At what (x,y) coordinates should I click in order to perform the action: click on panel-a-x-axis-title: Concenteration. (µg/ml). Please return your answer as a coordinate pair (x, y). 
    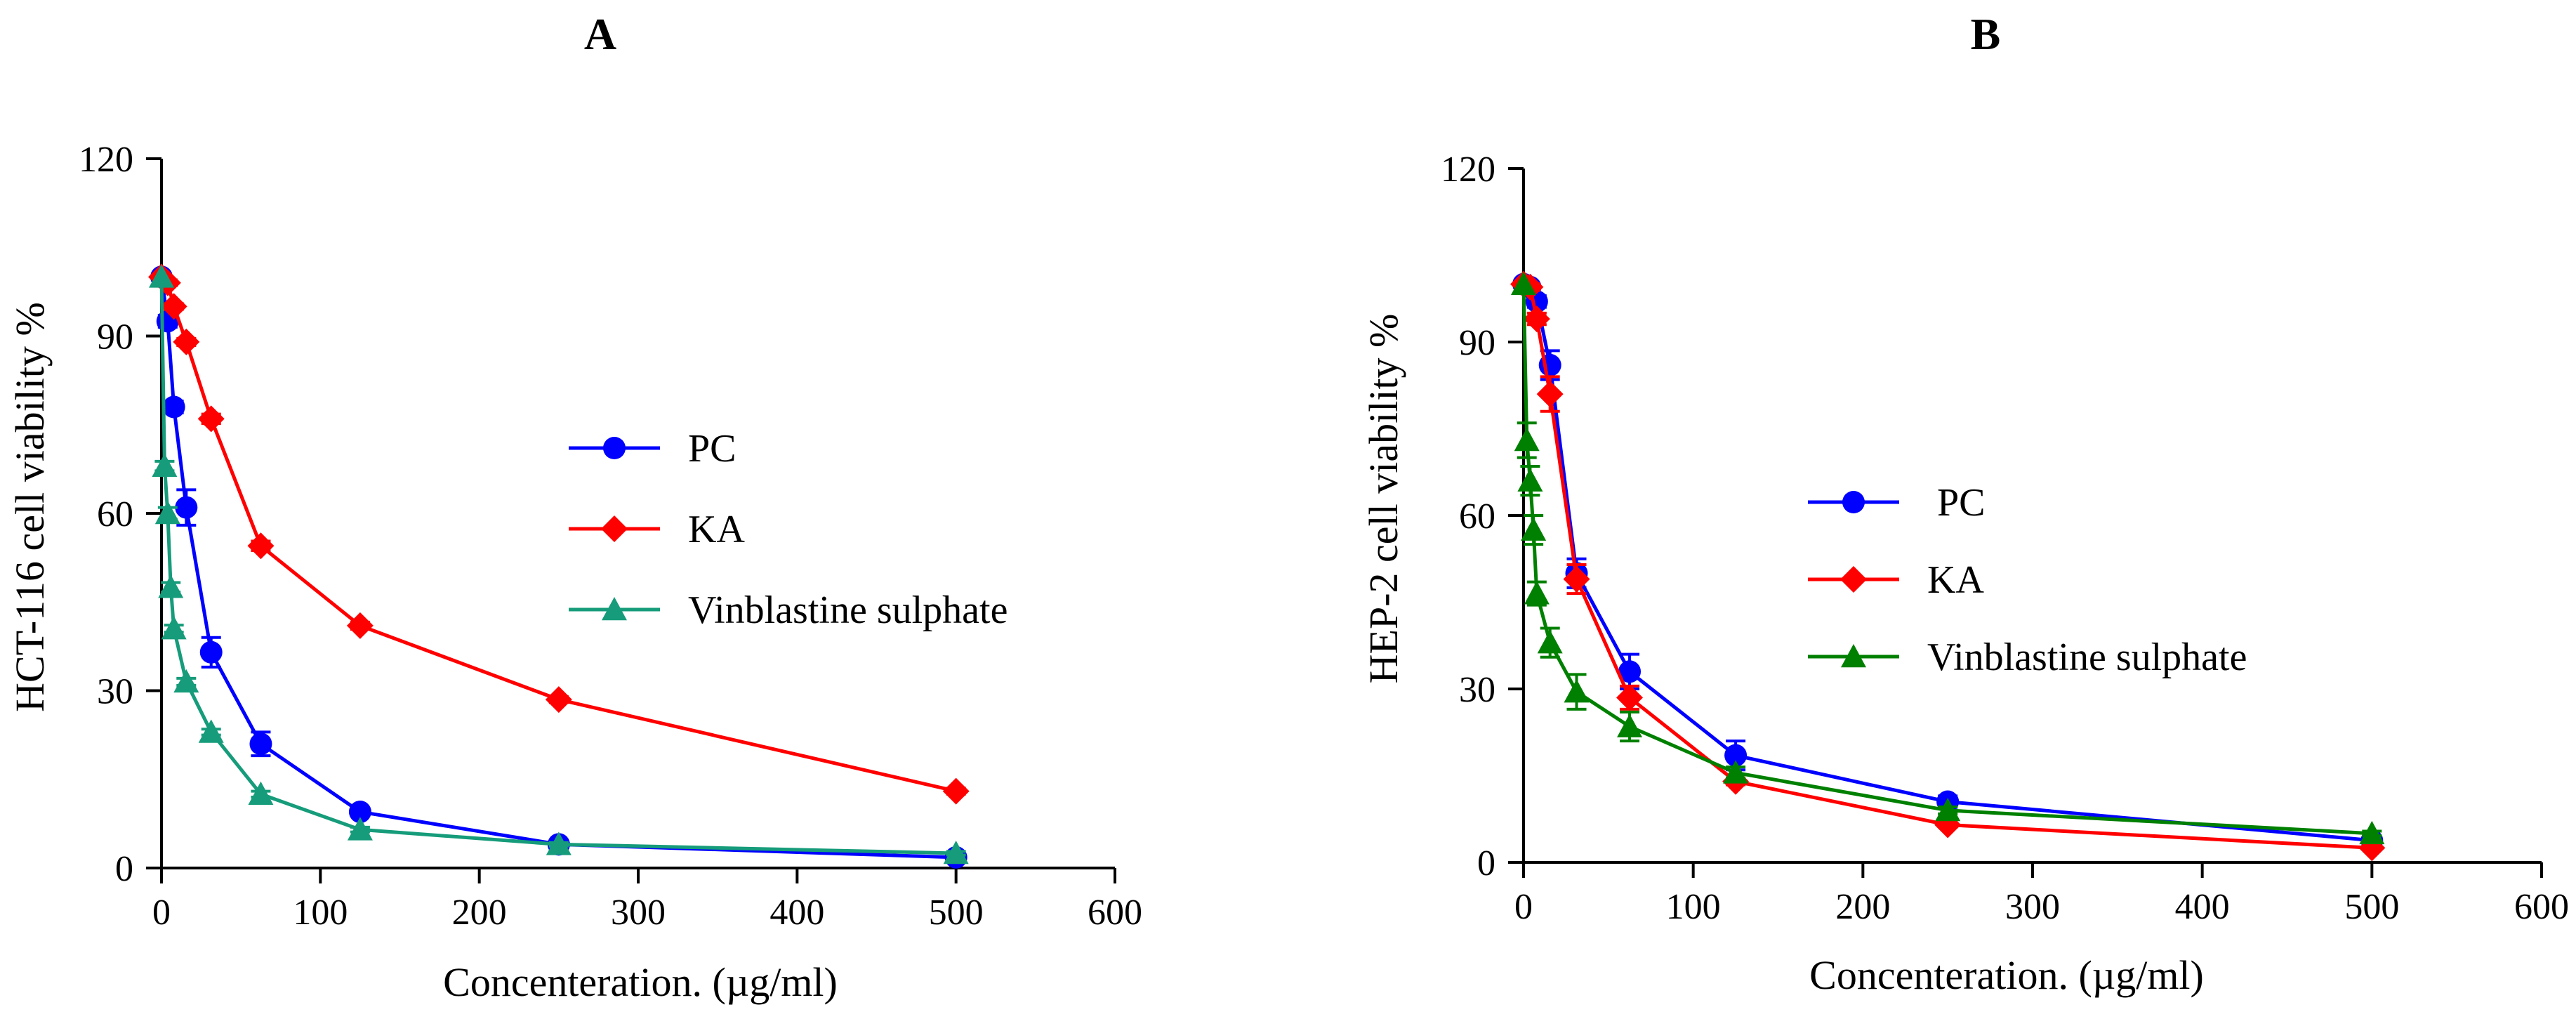
    Looking at the image, I should click on (640, 982).